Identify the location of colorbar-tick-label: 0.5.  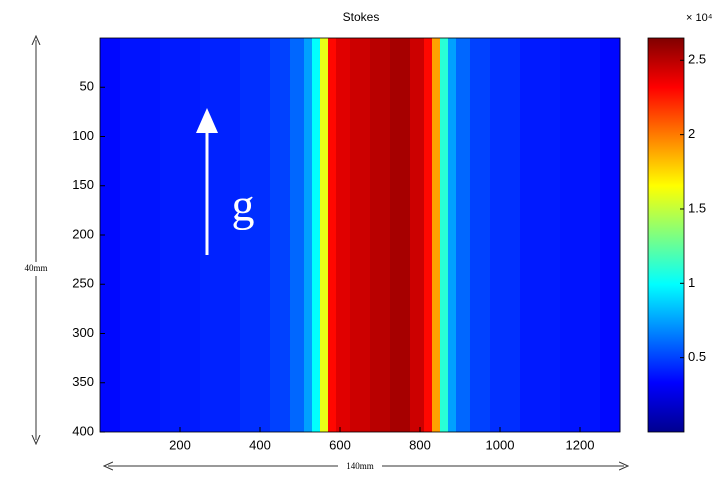
(697, 356).